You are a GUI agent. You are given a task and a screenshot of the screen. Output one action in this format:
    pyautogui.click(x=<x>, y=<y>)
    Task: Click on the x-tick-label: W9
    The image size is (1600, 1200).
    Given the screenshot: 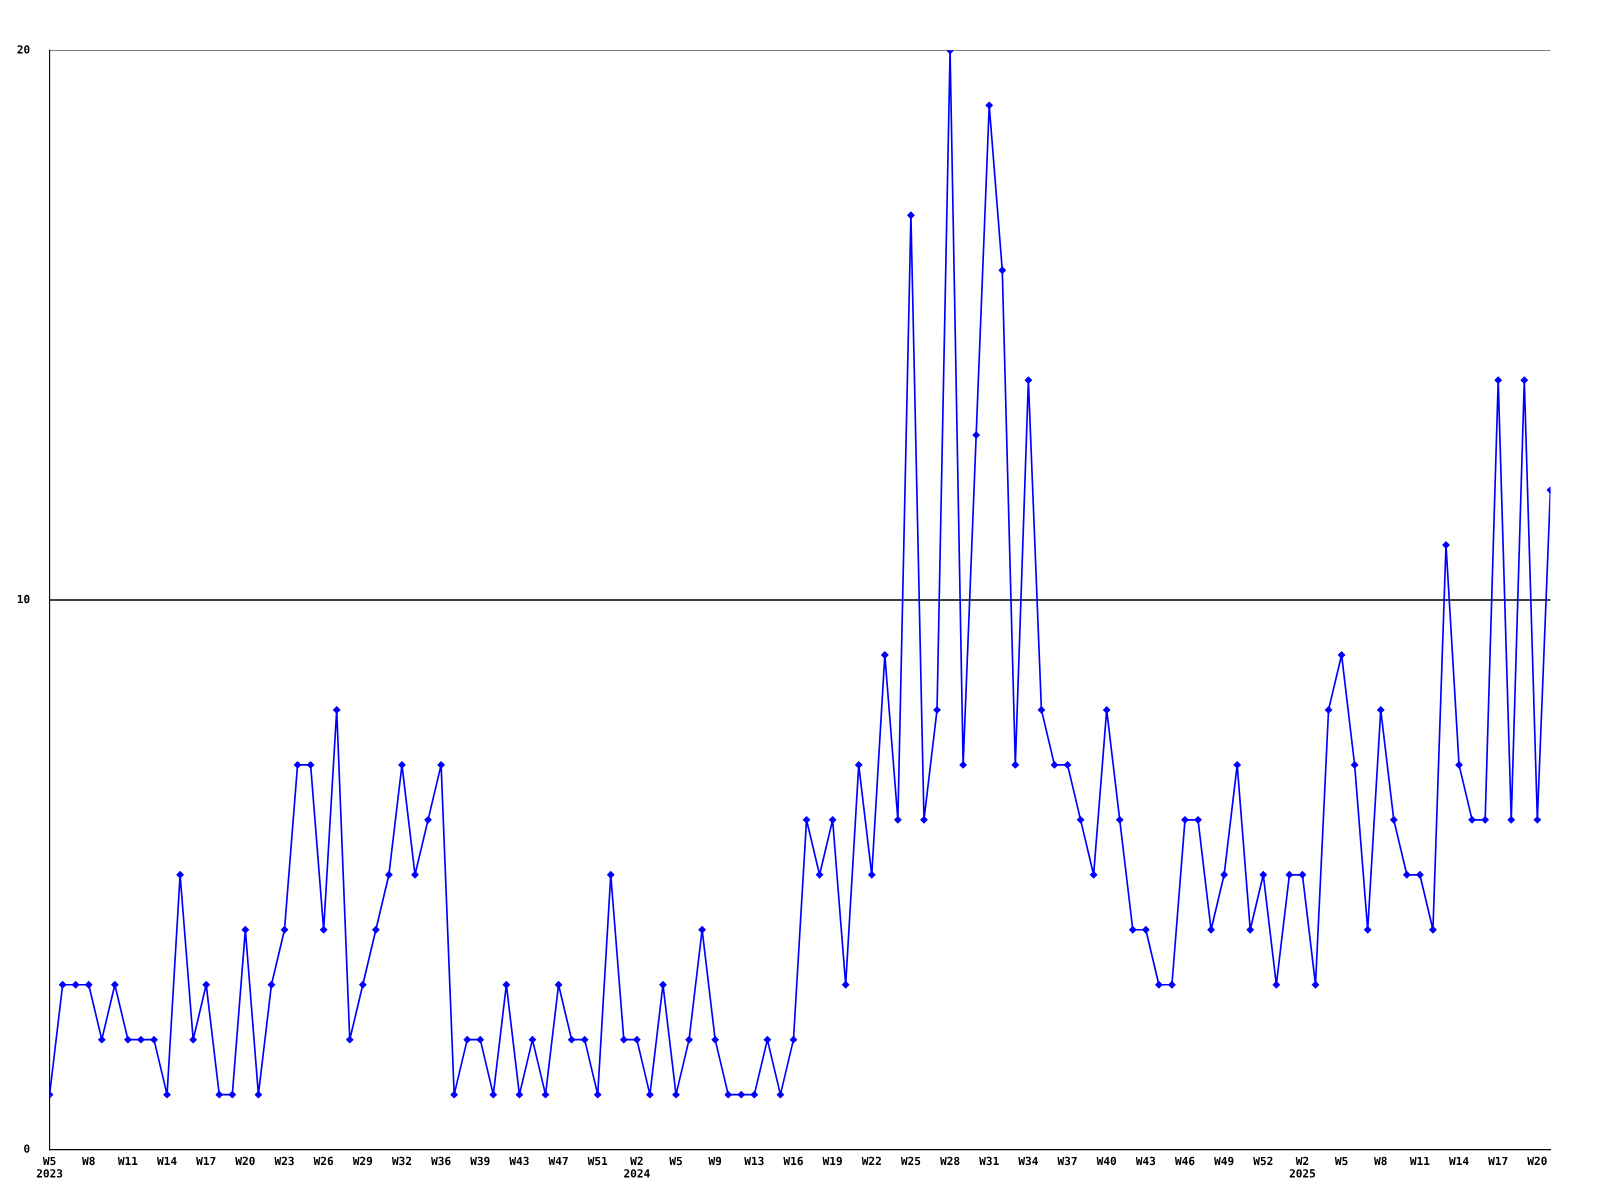 What is the action you would take?
    pyautogui.click(x=715, y=1161)
    